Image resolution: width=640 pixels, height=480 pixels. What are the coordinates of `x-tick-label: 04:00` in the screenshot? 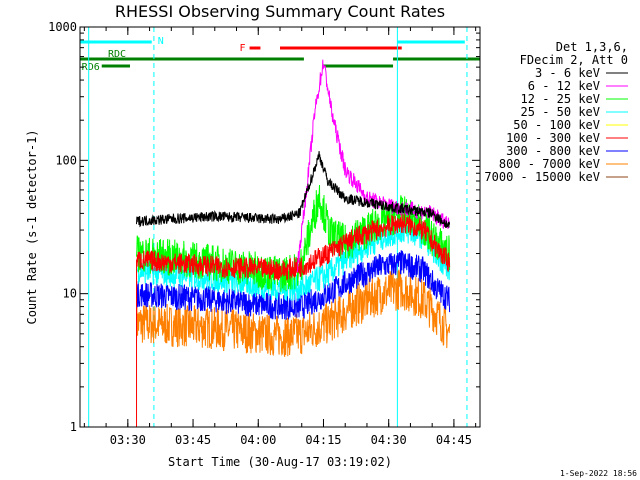 It's located at (258, 440).